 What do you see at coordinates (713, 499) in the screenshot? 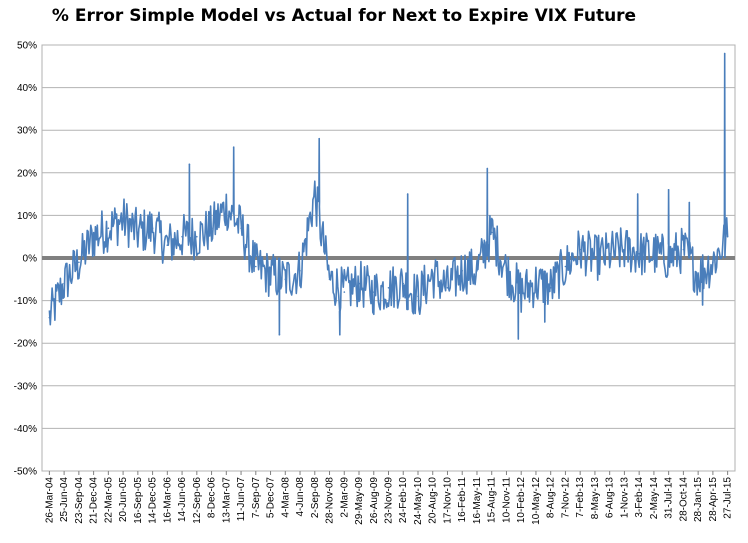
I see `x-tick-label: 28-Apr-15` at bounding box center [713, 499].